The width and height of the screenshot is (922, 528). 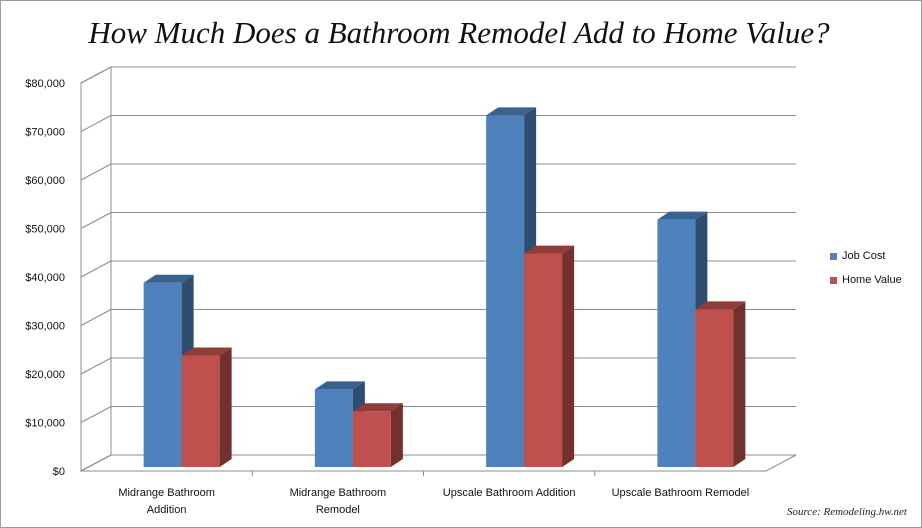 What do you see at coordinates (338, 510) in the screenshot?
I see `x-tick-label: Remodel` at bounding box center [338, 510].